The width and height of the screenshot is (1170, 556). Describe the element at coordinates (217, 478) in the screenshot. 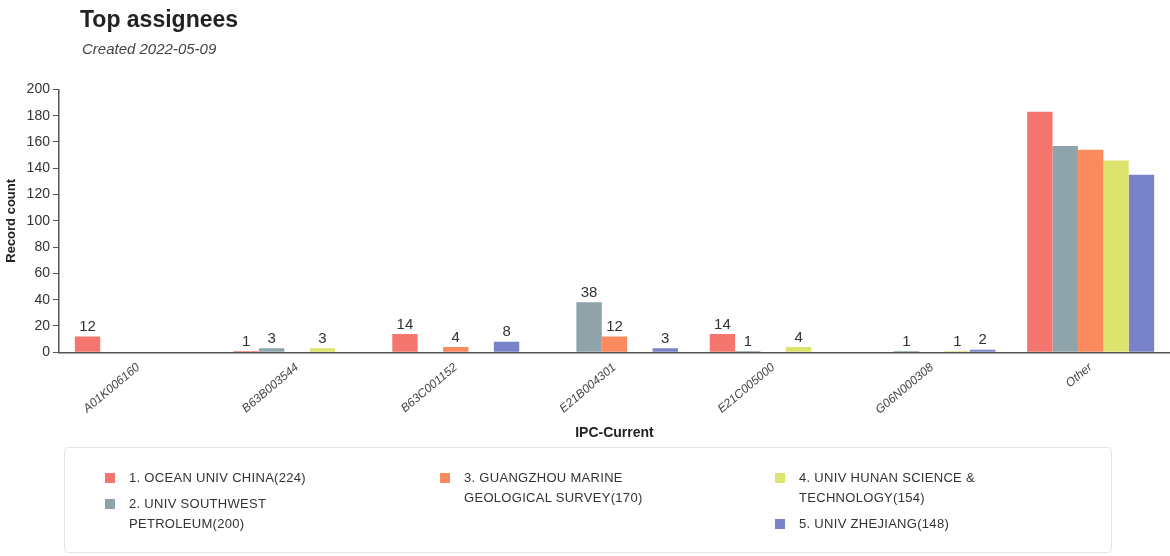

I see `legend-label: 1. OCEAN UNIV CHINA(224)` at that location.